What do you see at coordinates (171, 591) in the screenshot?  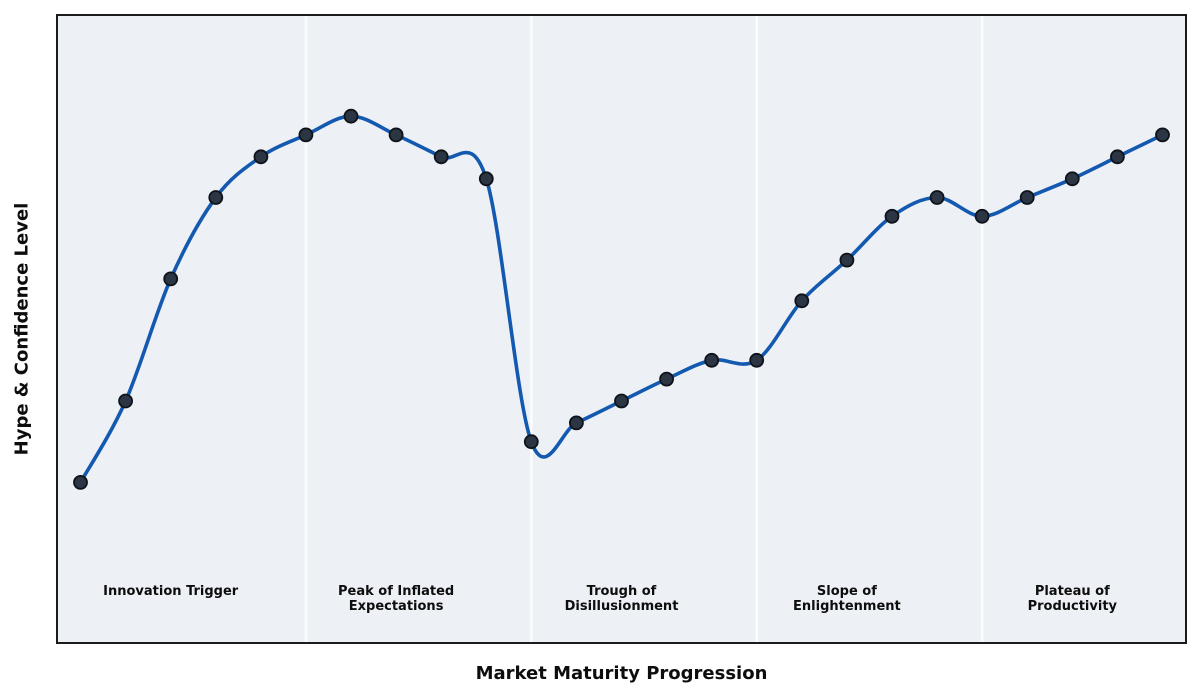 I see `phase-label-innovation-trigger: Innovation Trigger` at bounding box center [171, 591].